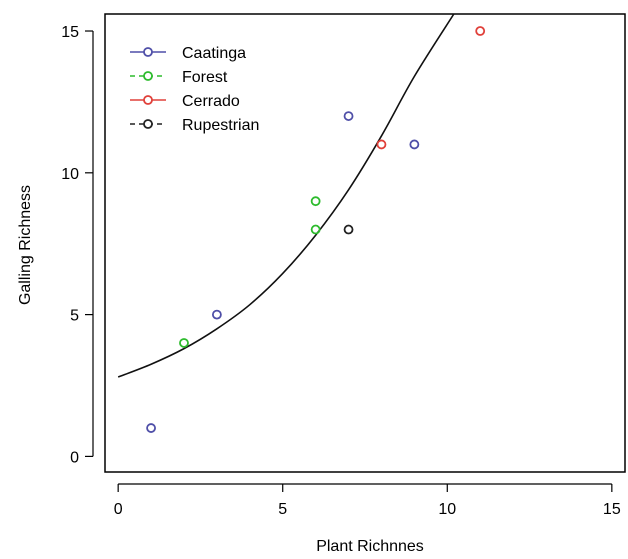  I want to click on y-tick-label: 10, so click(70, 174).